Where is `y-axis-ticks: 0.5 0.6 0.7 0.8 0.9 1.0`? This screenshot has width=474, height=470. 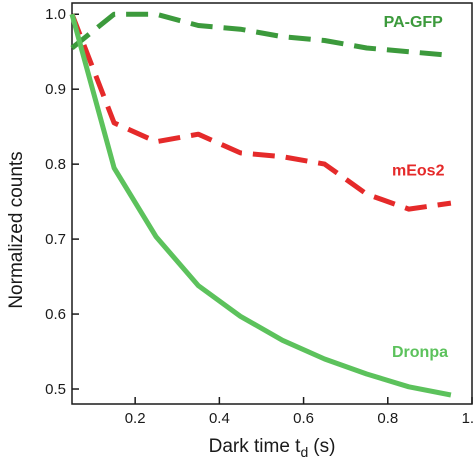
y-axis-ticks: 0.5 0.6 0.7 0.8 0.9 1.0 is located at coordinates (62, 202).